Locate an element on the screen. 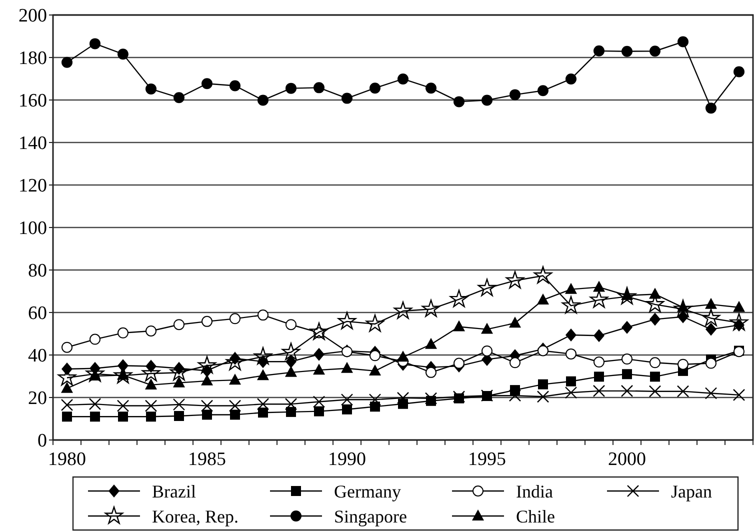 This screenshot has width=756, height=531. legend-label: Korea, Rep. is located at coordinates (195, 516).